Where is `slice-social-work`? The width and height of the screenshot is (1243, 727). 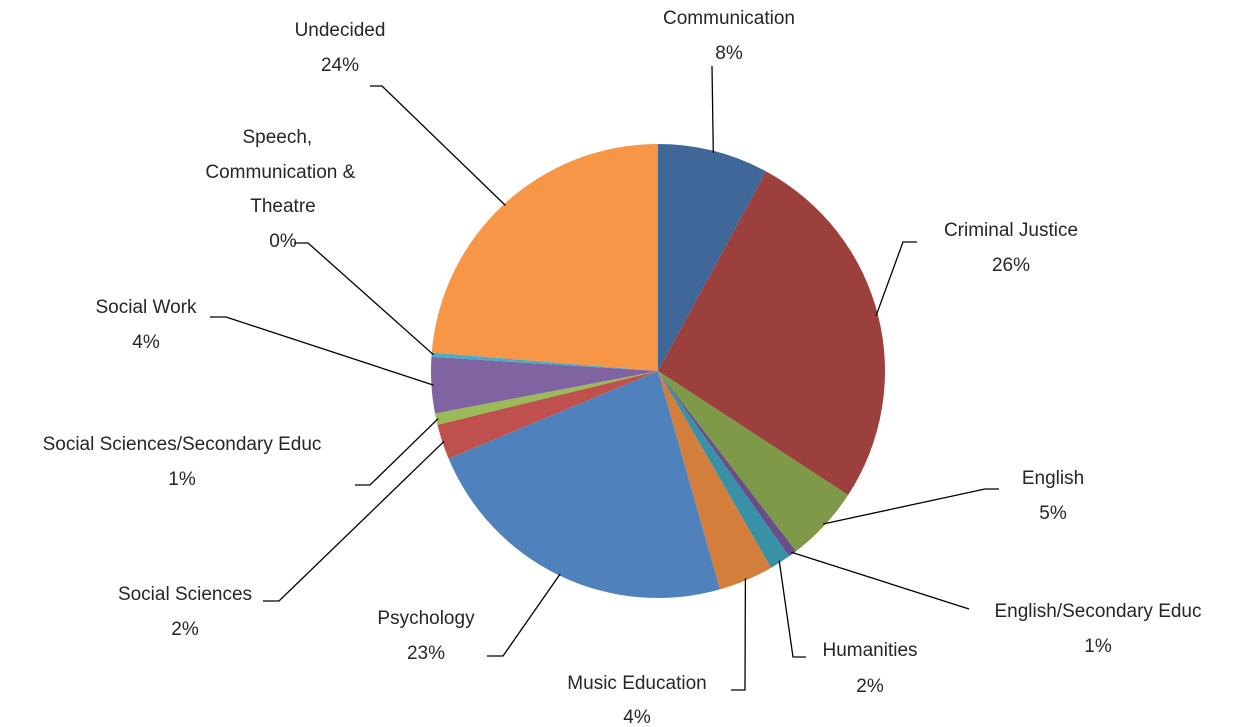
slice-social-work is located at coordinates (544, 385).